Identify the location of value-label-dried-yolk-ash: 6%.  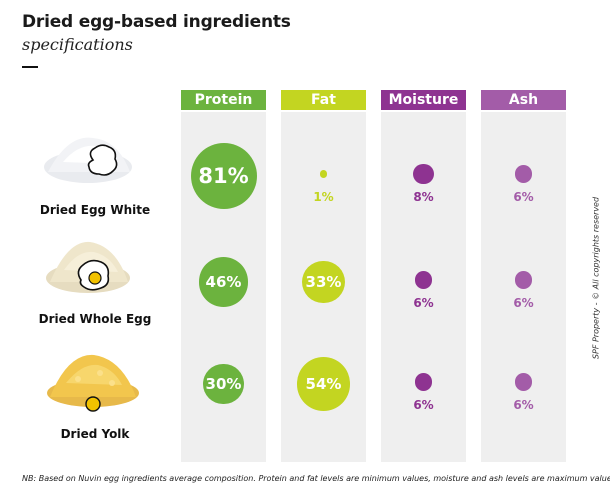
(523, 405).